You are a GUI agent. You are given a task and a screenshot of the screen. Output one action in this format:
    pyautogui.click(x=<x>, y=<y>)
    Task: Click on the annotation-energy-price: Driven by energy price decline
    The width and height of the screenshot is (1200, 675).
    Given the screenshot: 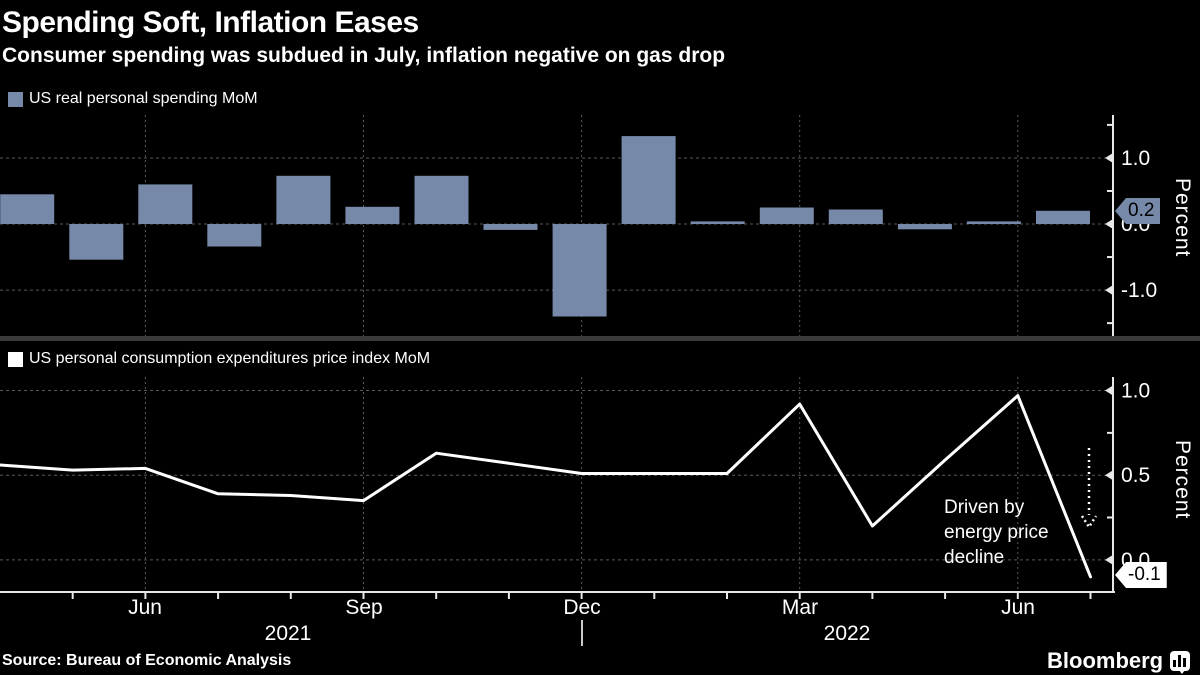 What is the action you would take?
    pyautogui.click(x=996, y=532)
    